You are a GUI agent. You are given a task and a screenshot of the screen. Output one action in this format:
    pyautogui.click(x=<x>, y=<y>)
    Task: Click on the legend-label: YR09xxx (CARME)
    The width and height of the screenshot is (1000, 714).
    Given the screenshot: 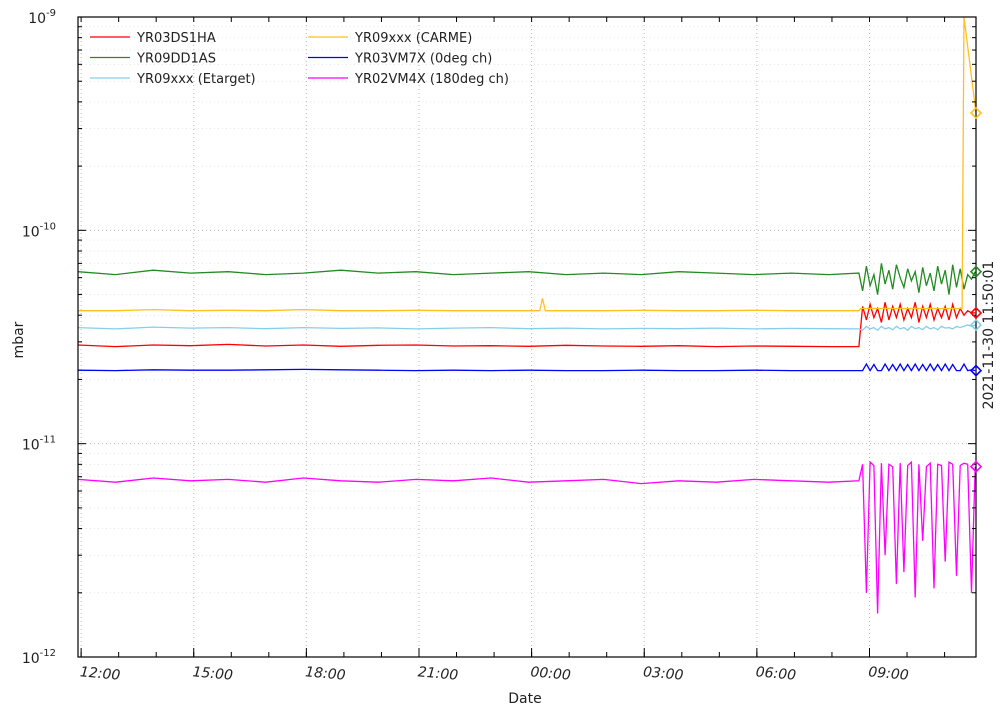 What is the action you would take?
    pyautogui.click(x=413, y=38)
    